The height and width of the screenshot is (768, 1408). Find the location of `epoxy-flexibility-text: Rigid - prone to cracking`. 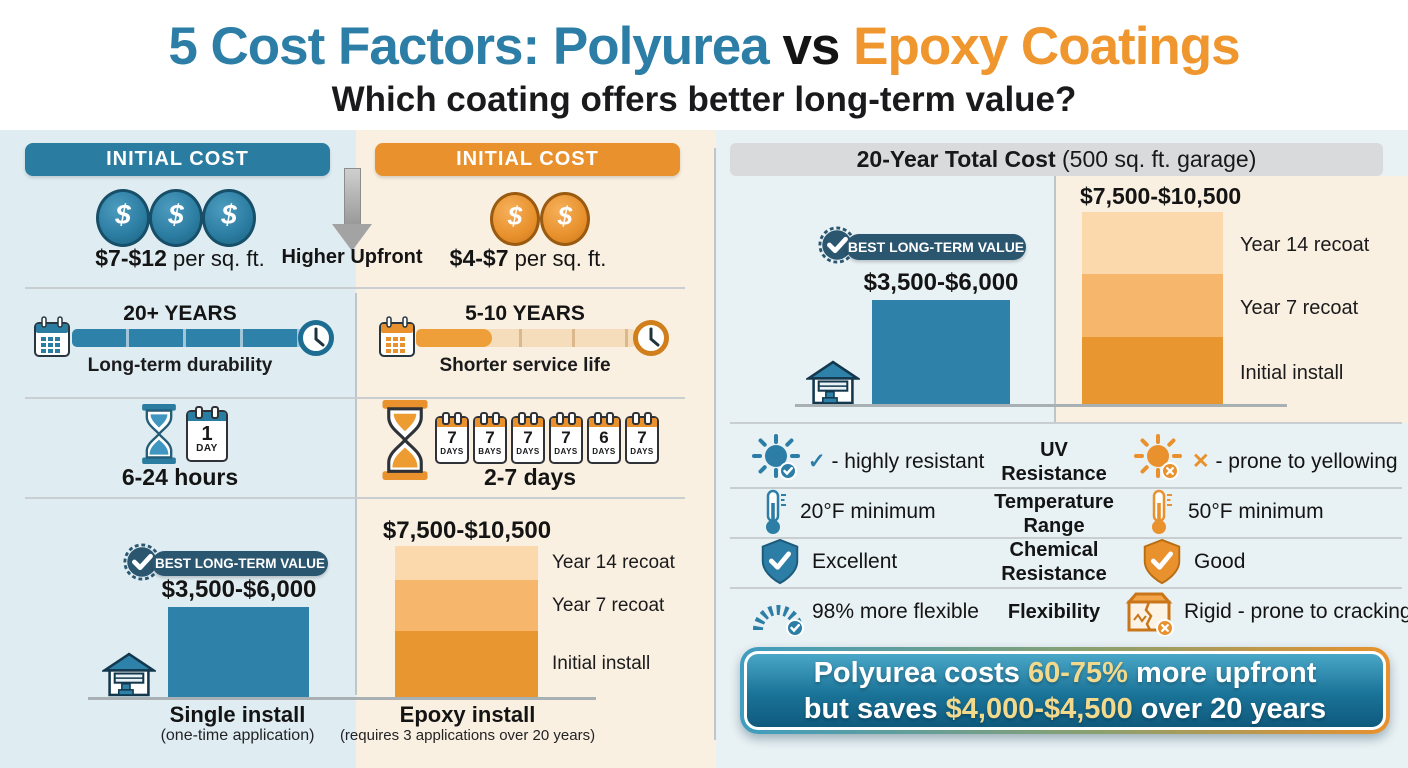

epoxy-flexibility-text: Rigid - prone to cracking is located at coordinates (1296, 611).